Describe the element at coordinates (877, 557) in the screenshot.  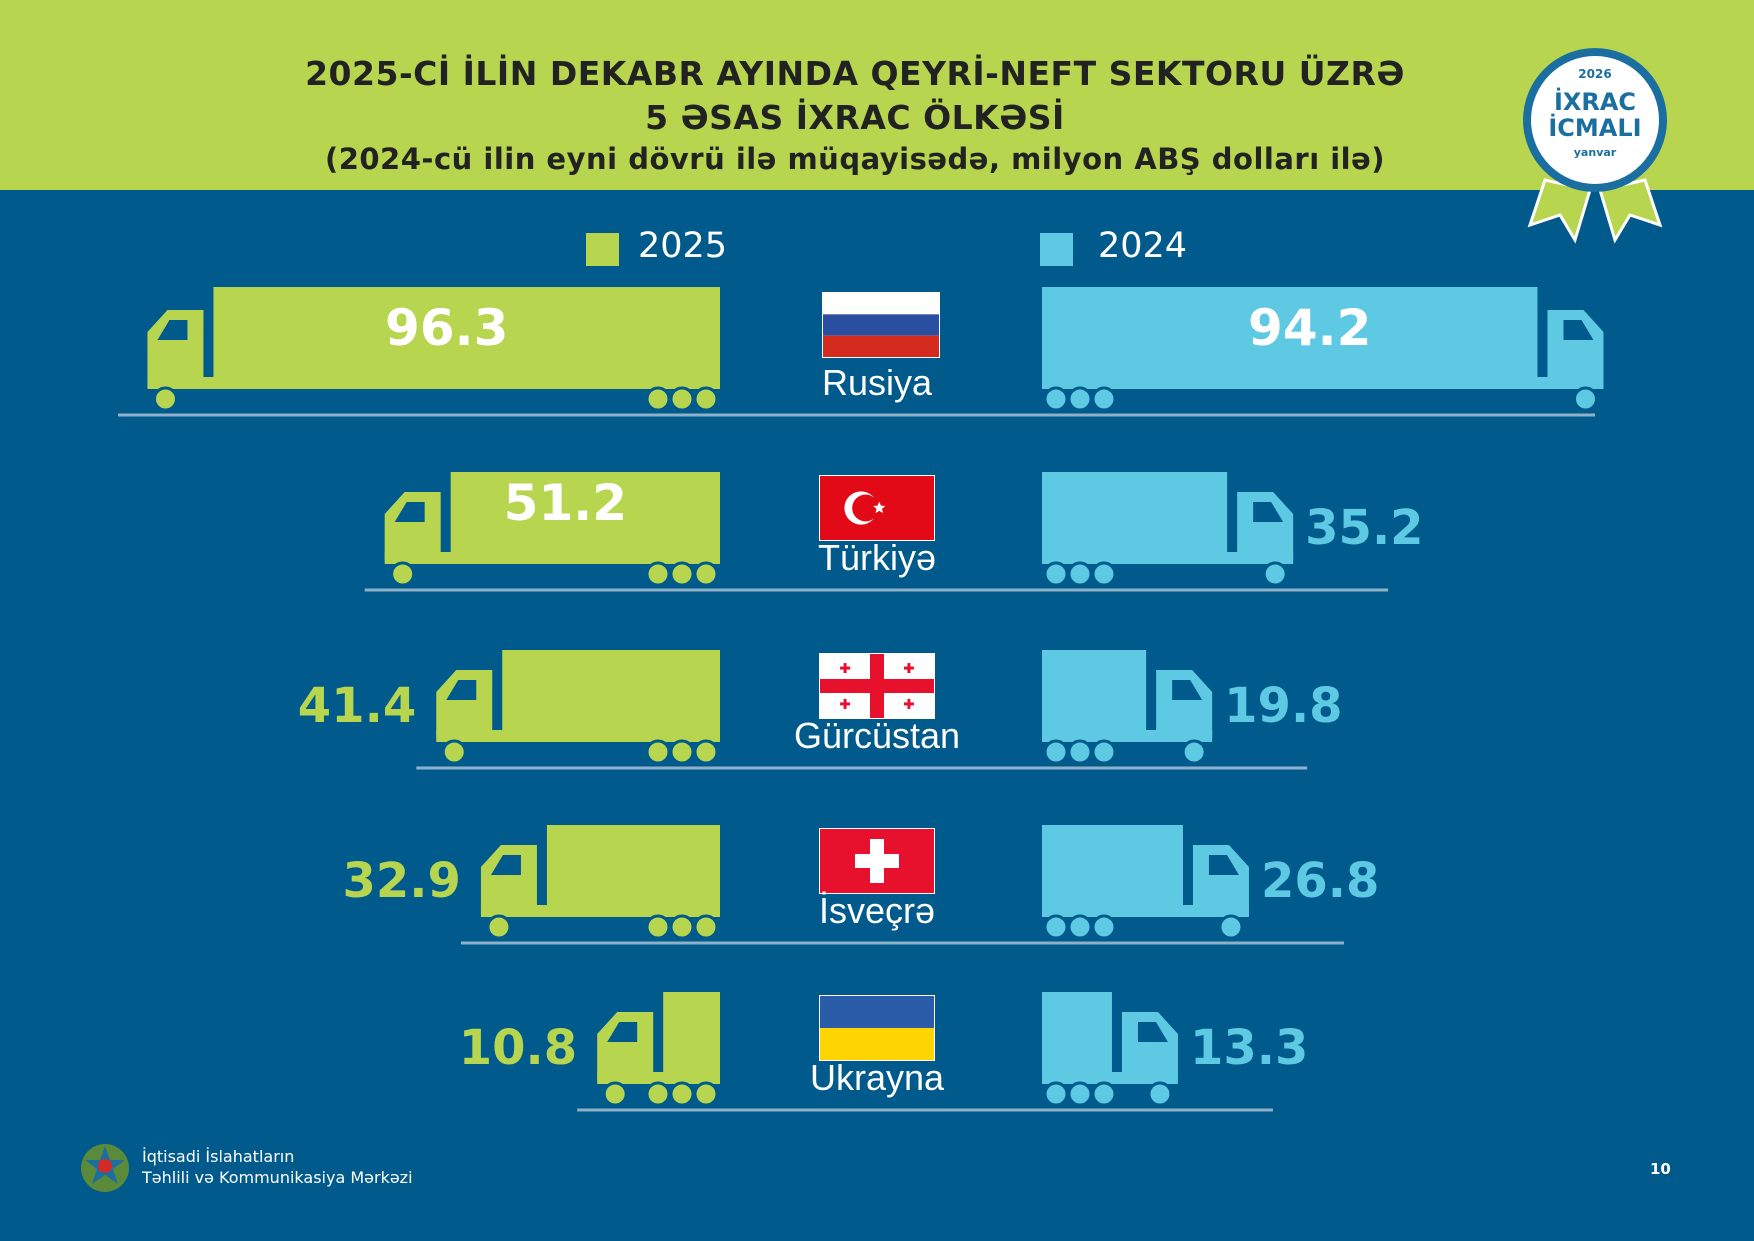
I see `category-label: Türkiyə` at that location.